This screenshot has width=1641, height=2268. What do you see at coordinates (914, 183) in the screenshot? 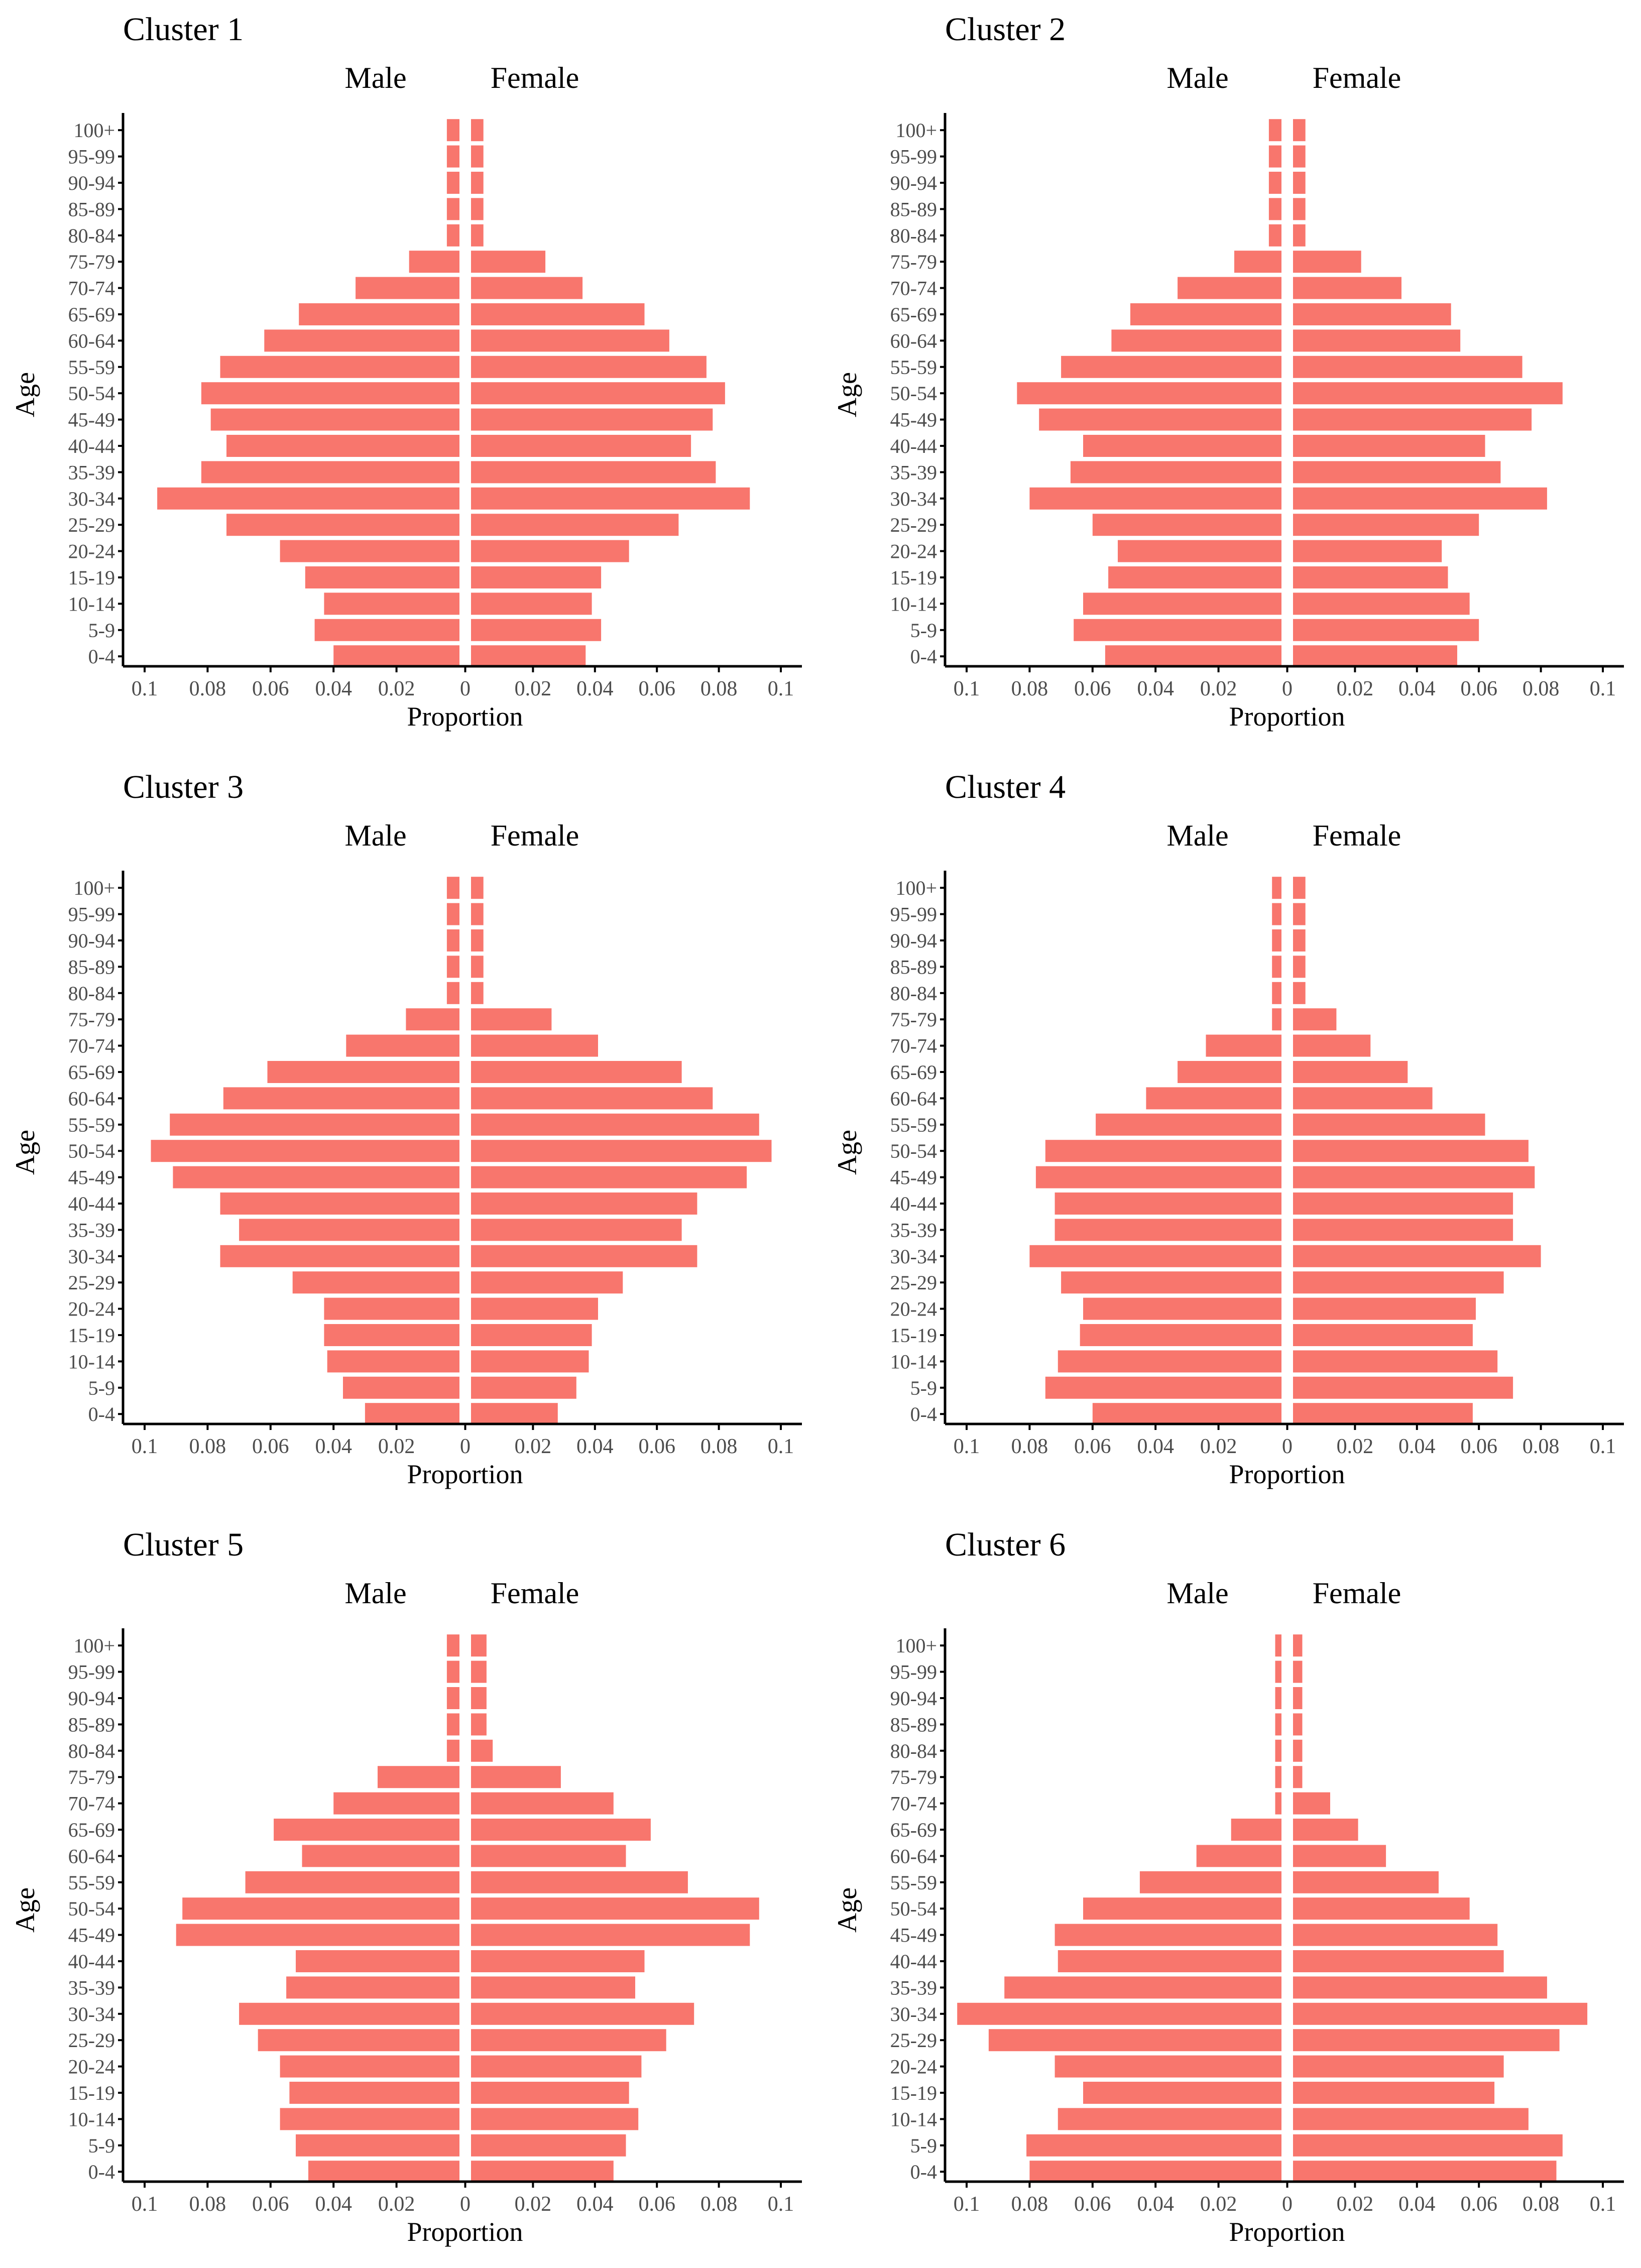
I see `y-tick-label: 90-94` at bounding box center [914, 183].